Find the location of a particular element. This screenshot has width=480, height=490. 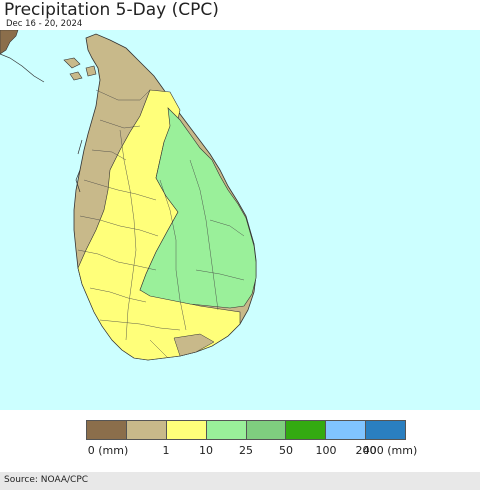

legend-color-bar is located at coordinates (246, 430).